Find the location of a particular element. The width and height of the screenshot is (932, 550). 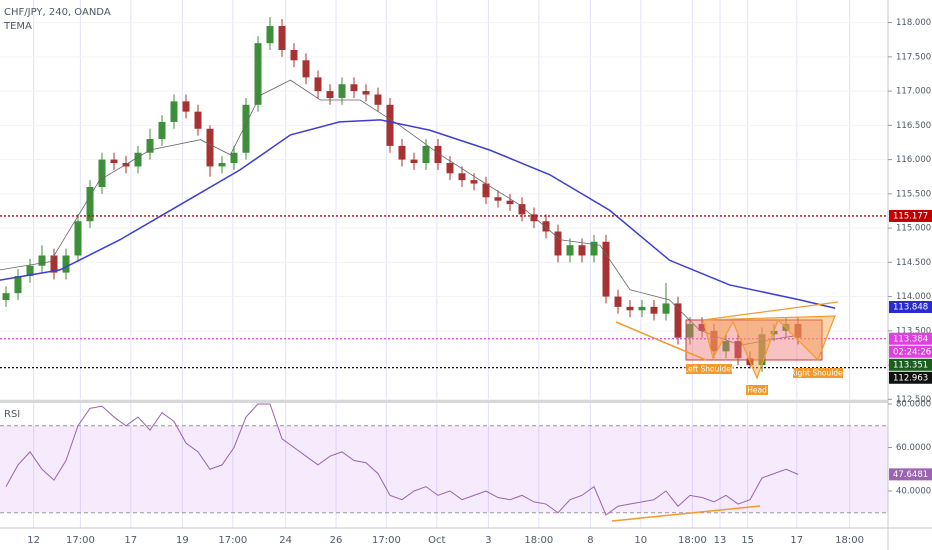

y-tick-label: 114.500 is located at coordinates (913, 263).